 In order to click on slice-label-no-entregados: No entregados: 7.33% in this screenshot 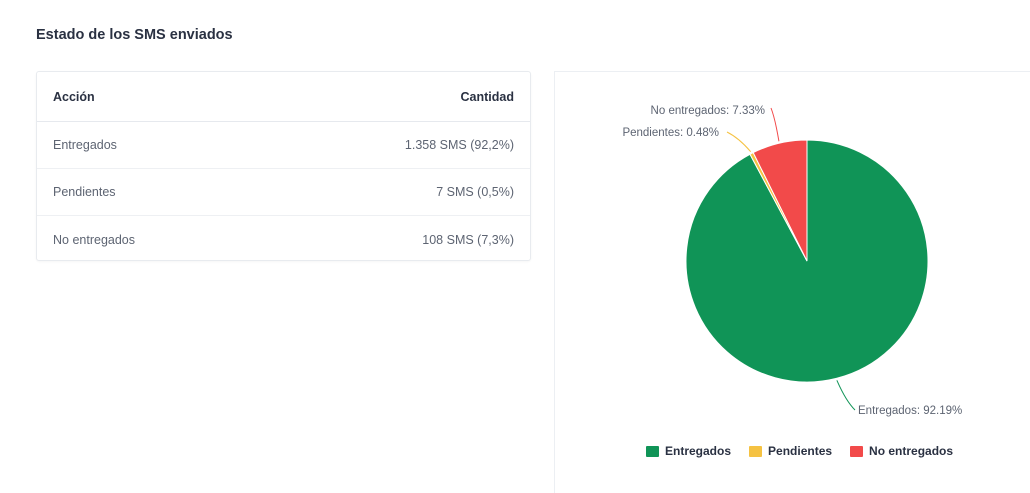, I will do `click(708, 111)`.